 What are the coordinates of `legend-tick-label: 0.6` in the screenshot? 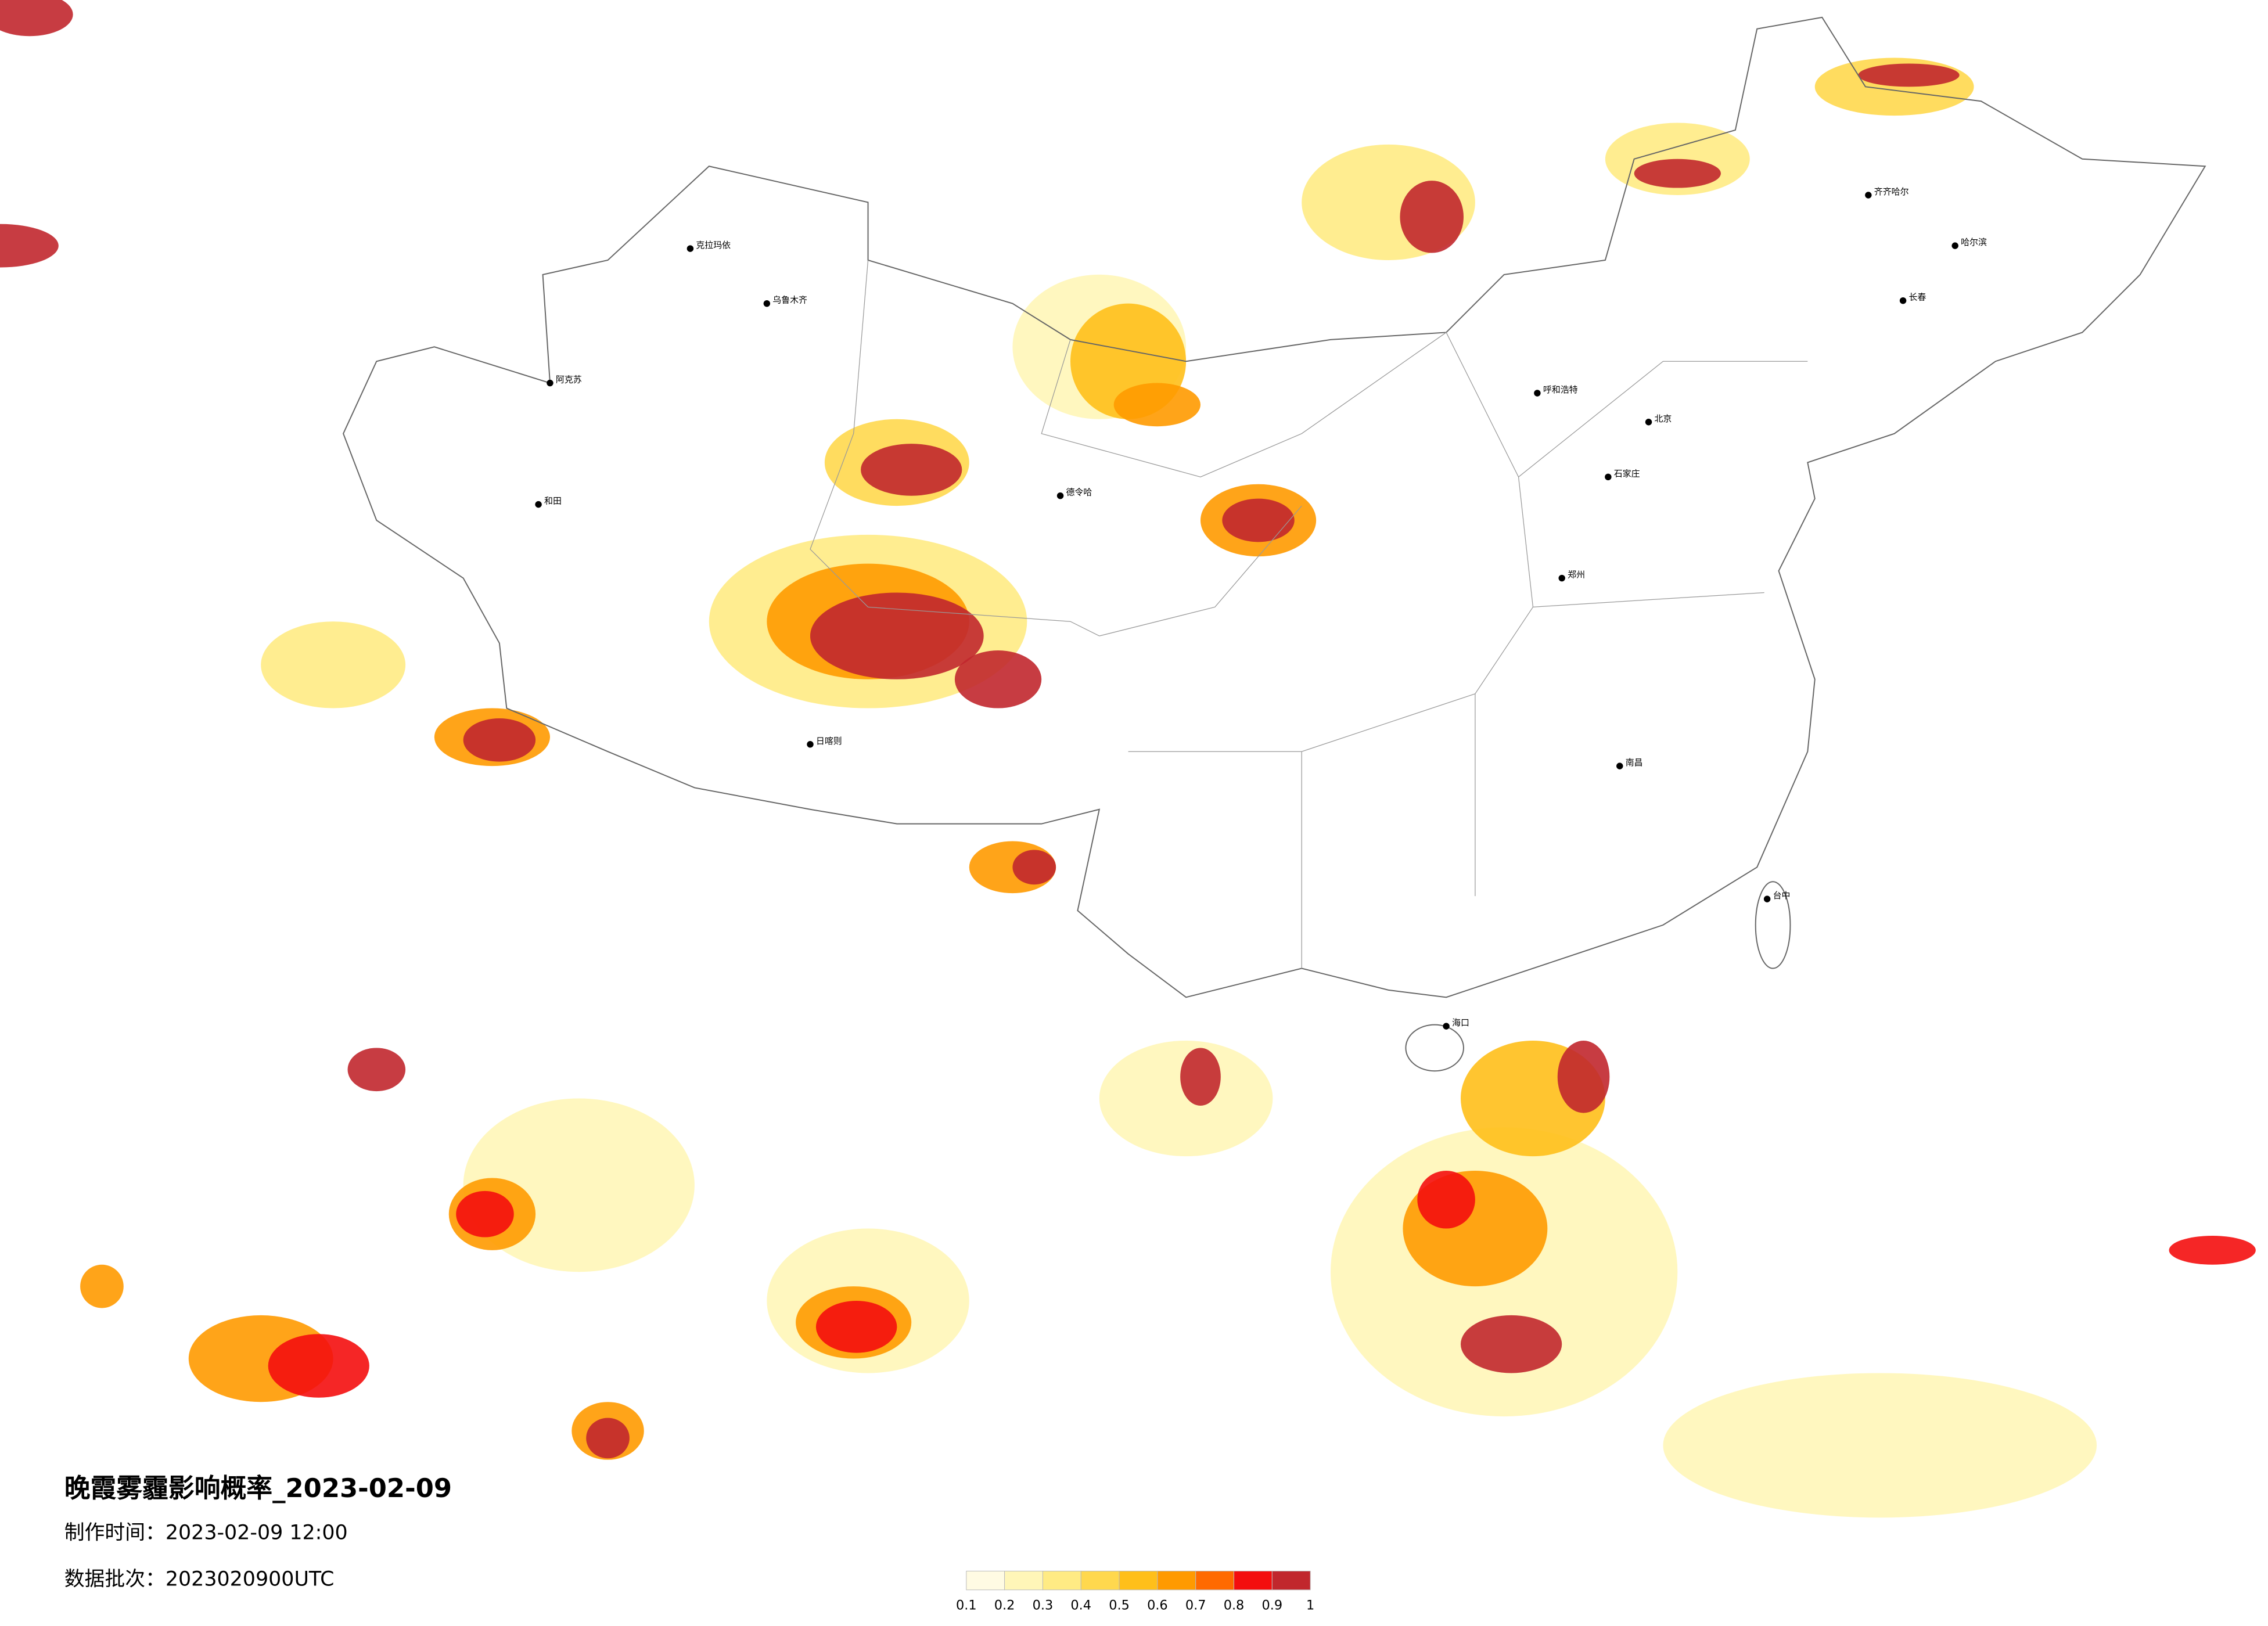 It's located at (1157, 1606).